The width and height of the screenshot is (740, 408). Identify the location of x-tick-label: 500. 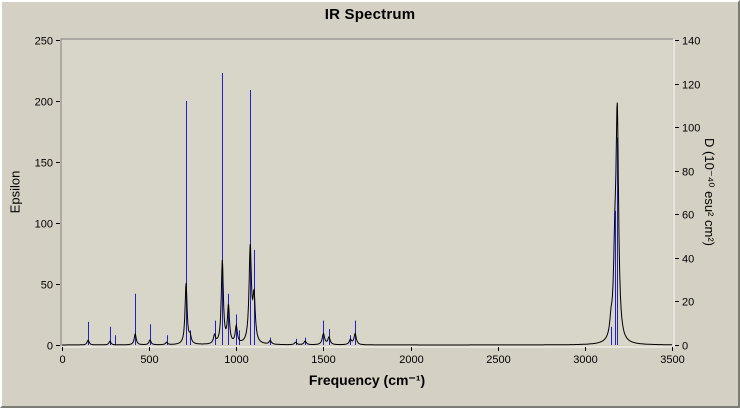
(149, 360).